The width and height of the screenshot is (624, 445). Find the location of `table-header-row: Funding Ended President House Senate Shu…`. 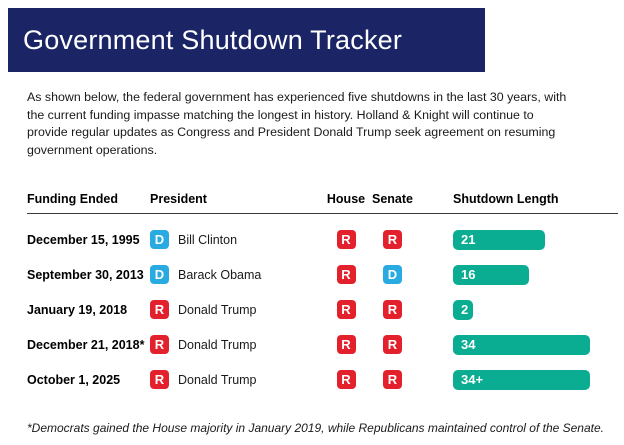

table-header-row: Funding Ended President House Senate Shu… is located at coordinates (322, 199).